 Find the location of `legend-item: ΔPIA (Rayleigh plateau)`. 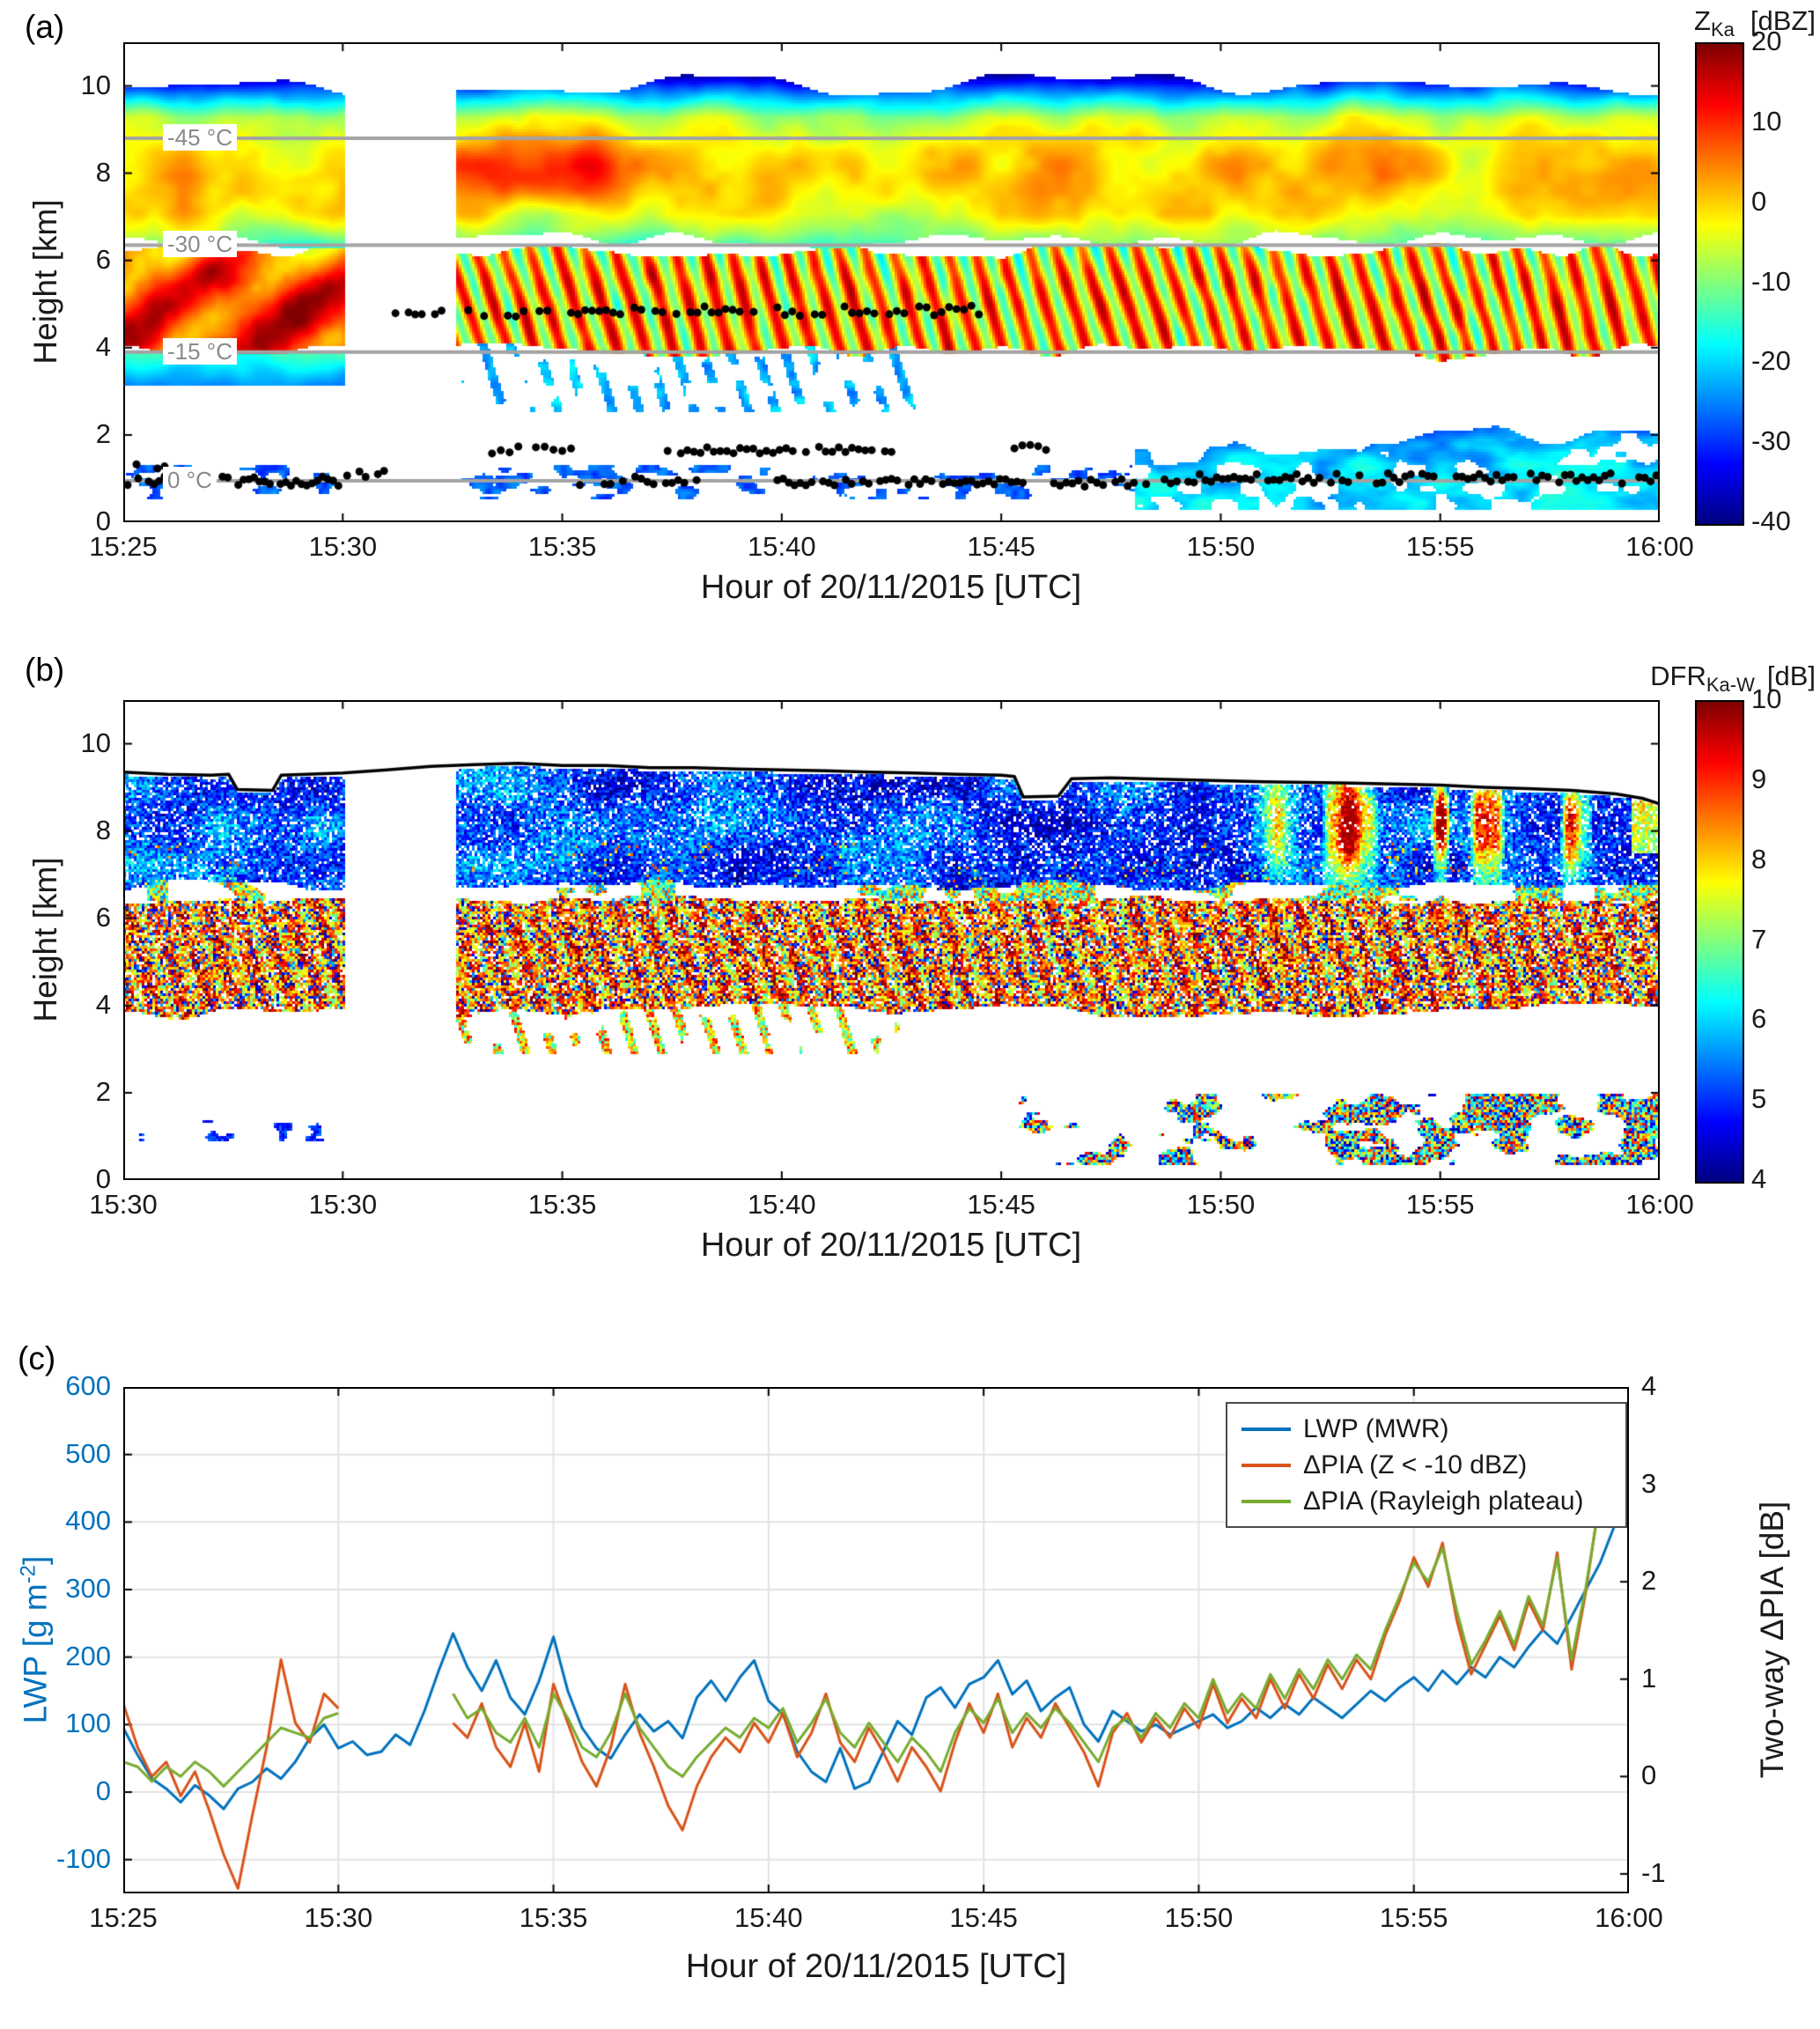

legend-item: ΔPIA (Rayleigh plateau) is located at coordinates (1426, 1501).